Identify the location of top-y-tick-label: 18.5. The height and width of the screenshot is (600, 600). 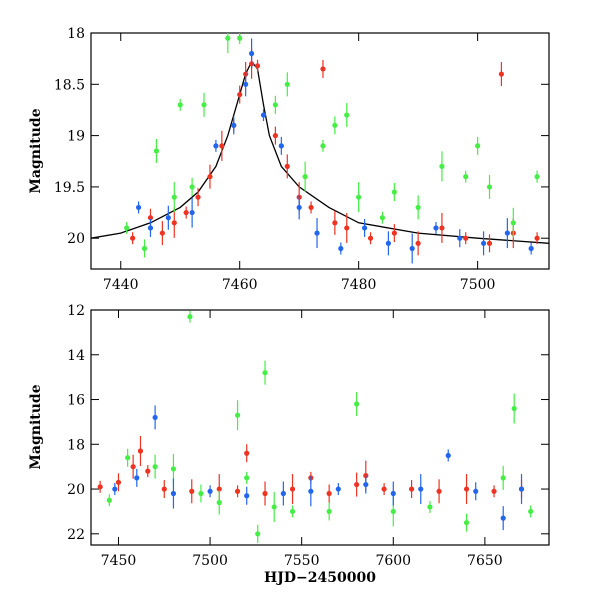
(69, 85).